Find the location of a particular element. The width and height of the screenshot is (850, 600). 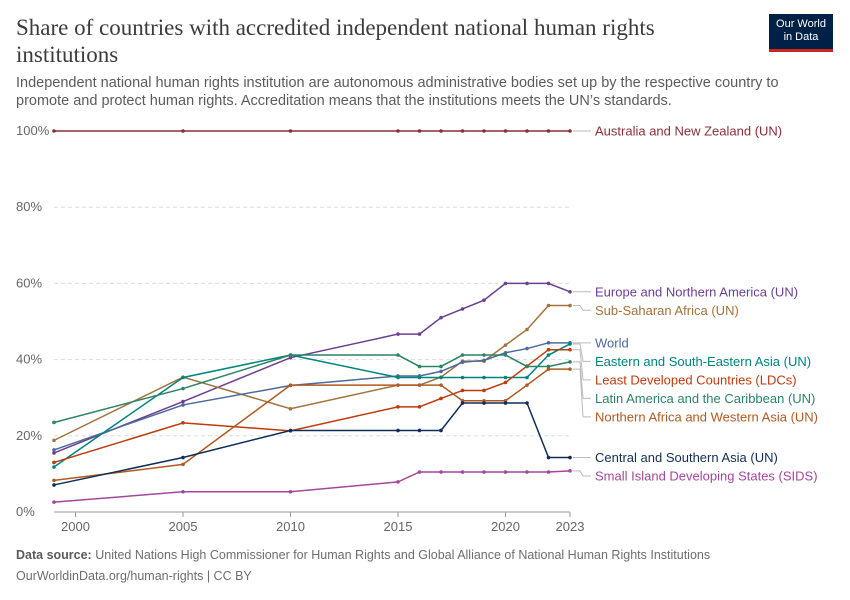

series-label: World is located at coordinates (612, 342).